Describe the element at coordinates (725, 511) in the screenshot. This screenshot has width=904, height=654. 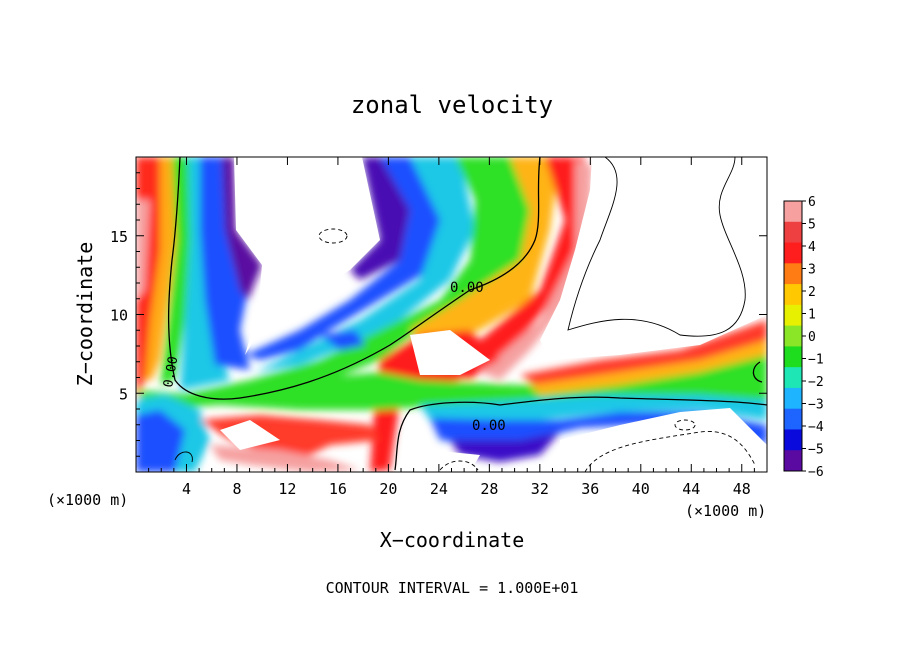
I see `x-unit-right: (×1000 m)` at that location.